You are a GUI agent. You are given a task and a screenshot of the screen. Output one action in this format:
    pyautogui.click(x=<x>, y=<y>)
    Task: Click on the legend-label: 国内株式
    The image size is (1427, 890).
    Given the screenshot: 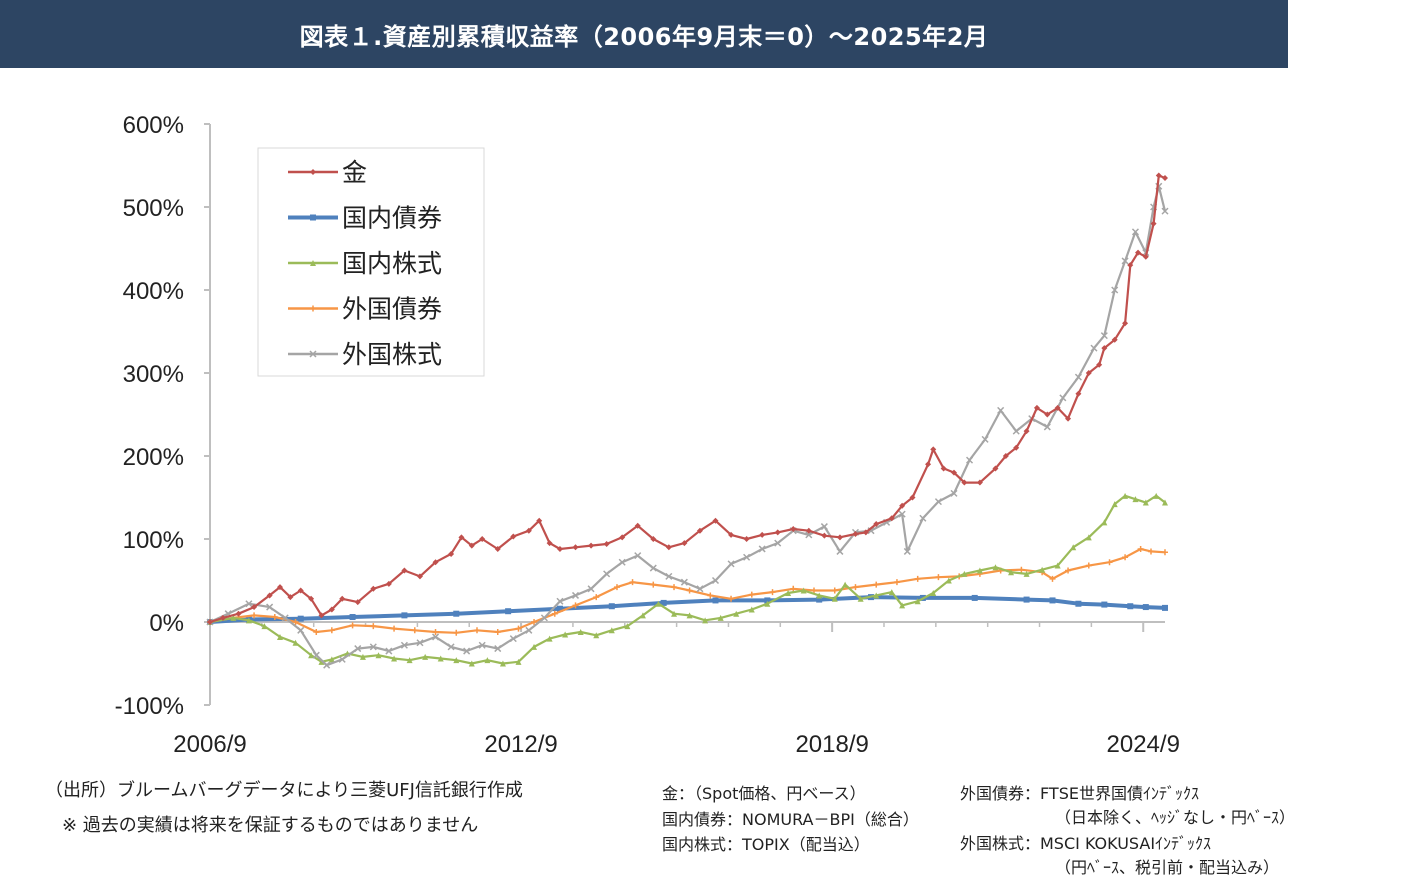 What is the action you would take?
    pyautogui.click(x=392, y=263)
    